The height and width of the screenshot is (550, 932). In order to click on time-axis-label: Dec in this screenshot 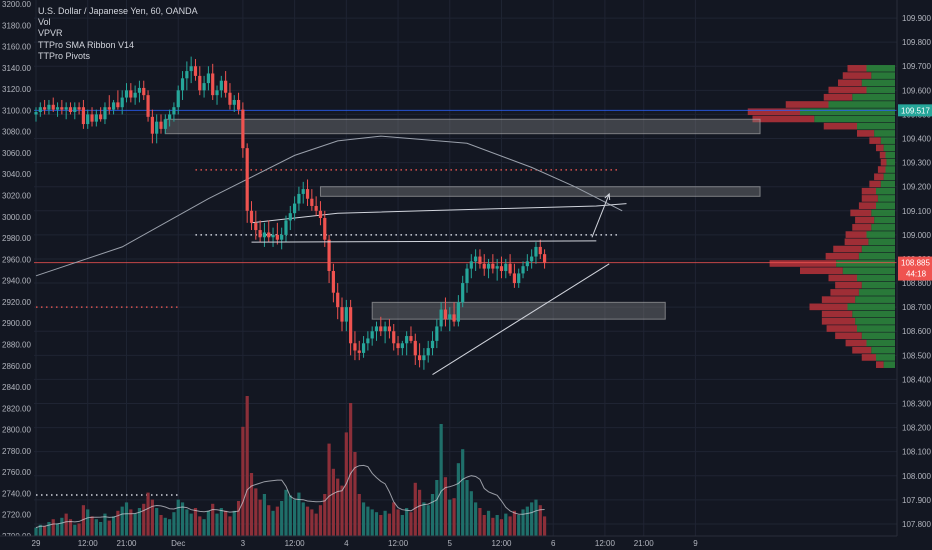, I will do `click(178, 543)`.